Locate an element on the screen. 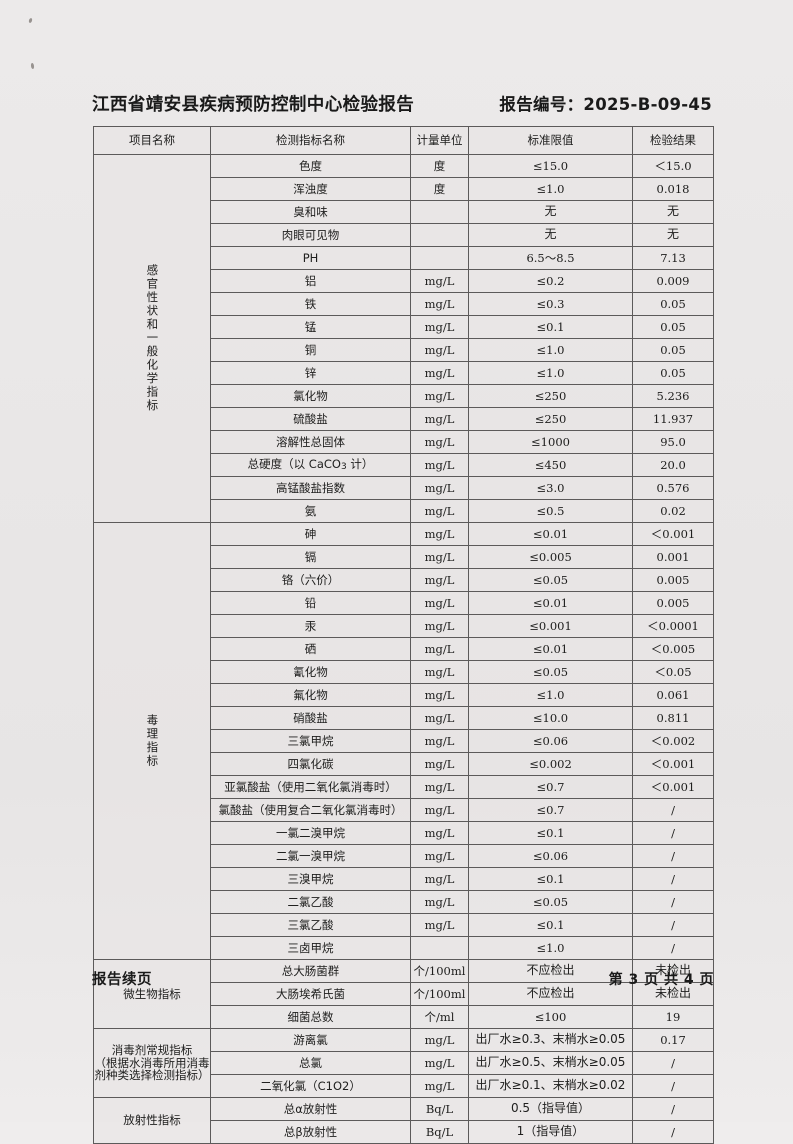 This screenshot has height=1144, width=793. table-row: 一氯二溴甲烷 mg/L ≤0.1/ is located at coordinates (404, 833).